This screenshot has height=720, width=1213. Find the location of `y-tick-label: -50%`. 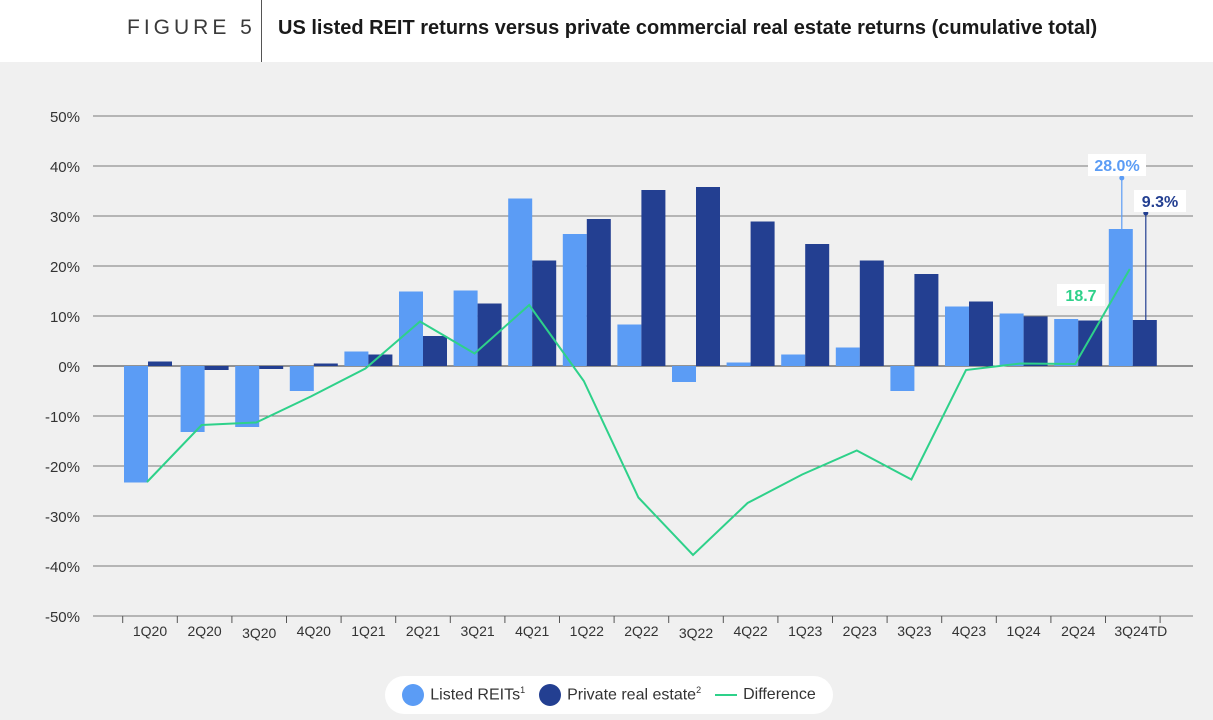

y-tick-label: -50% is located at coordinates (62, 617).